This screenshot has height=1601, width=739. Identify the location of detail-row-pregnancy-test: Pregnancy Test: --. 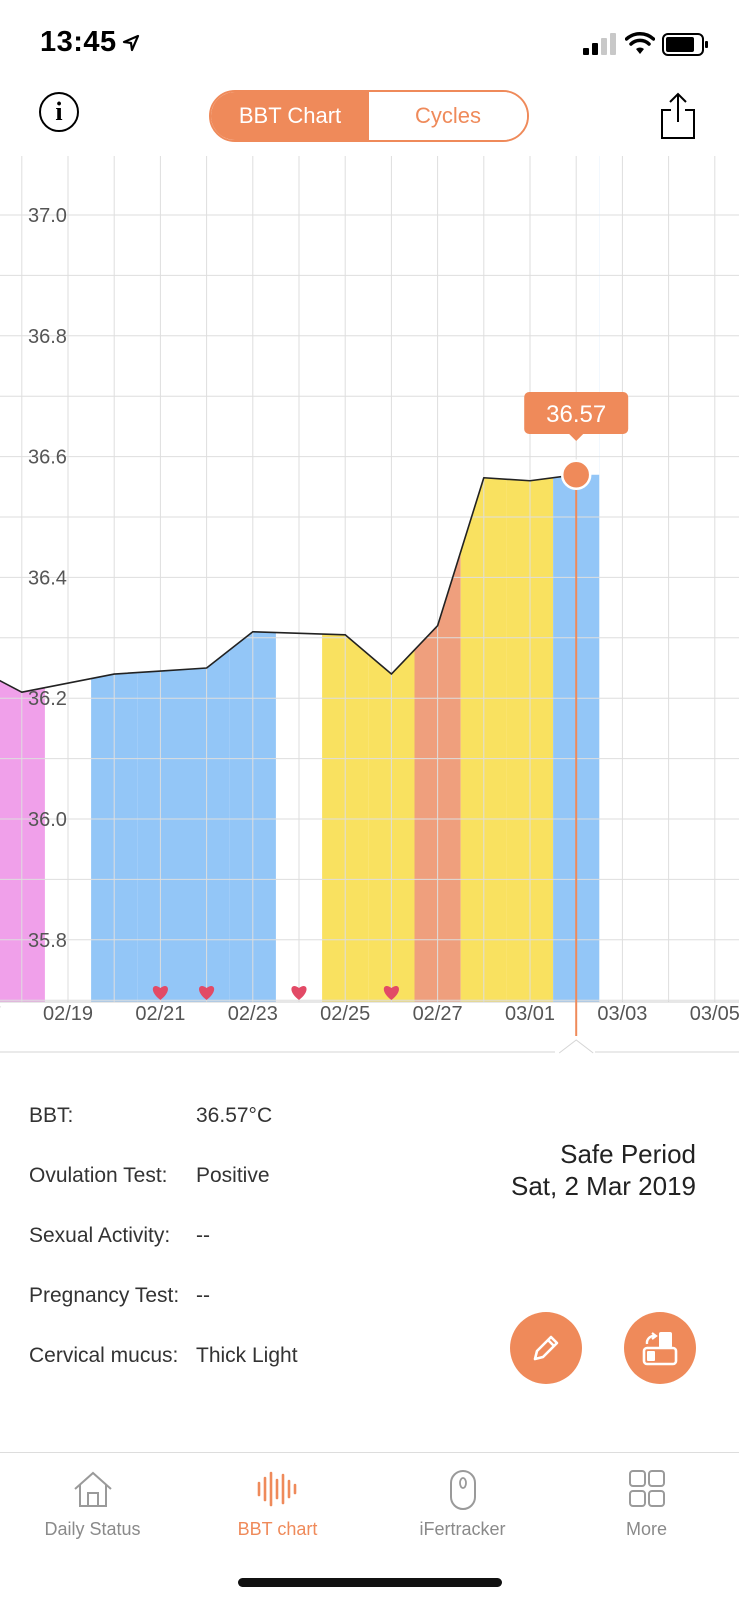
(119, 1296).